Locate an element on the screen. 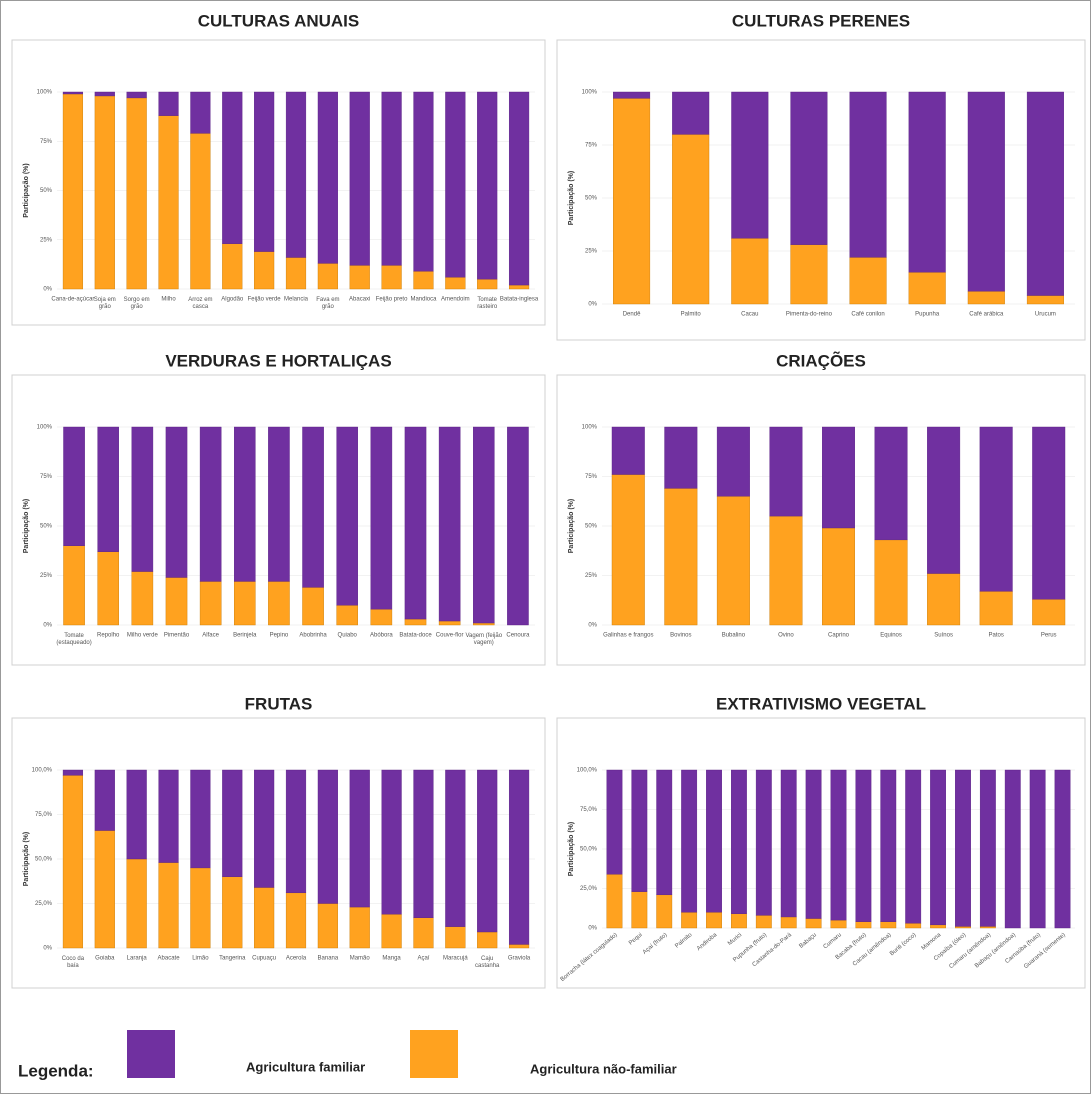 This screenshot has width=1091, height=1094. x-tick-label: Caprino is located at coordinates (839, 636).